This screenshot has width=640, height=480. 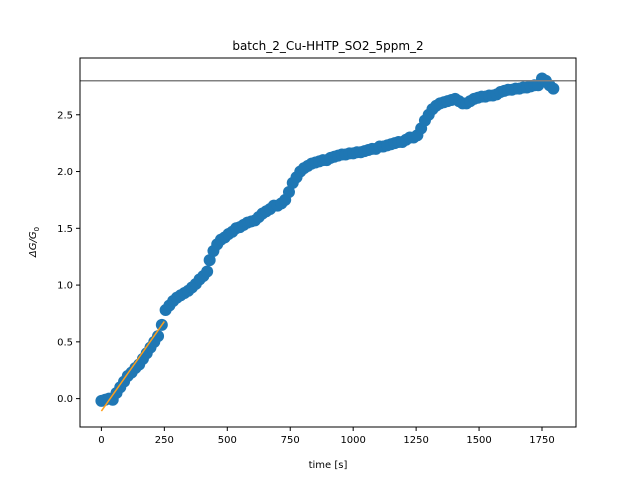 I want to click on x-tick-label: 1500, so click(x=478, y=440).